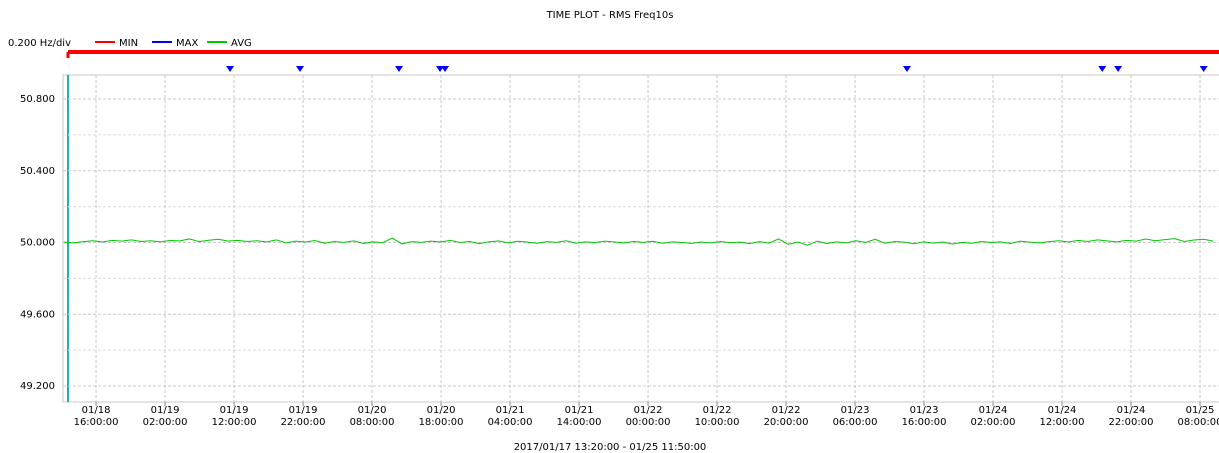 This screenshot has height=453, width=1219. Describe the element at coordinates (924, 416) in the screenshot. I see `x-tick-label: 01/23 16:00:00` at that location.